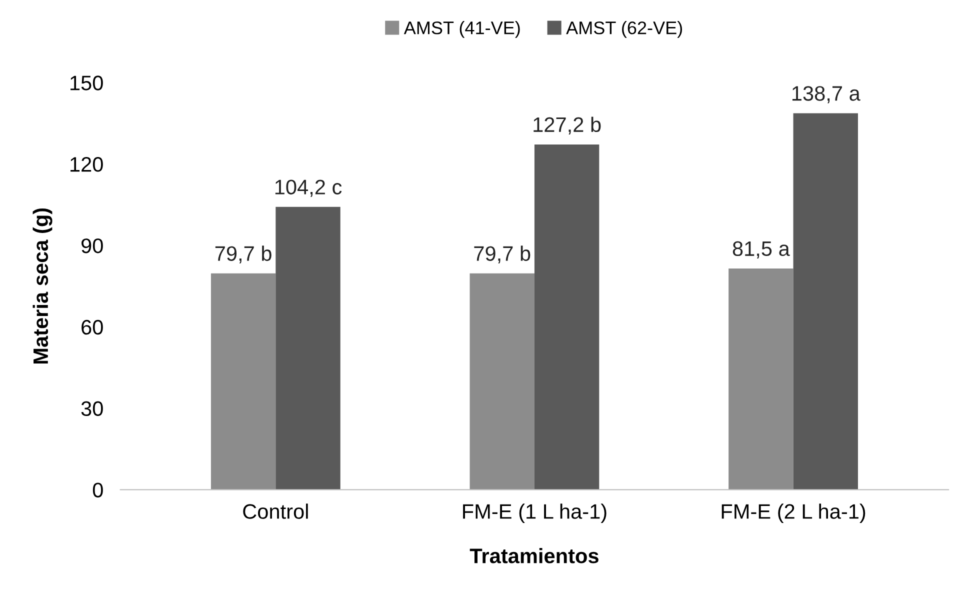 Image resolution: width=963 pixels, height=590 pixels. Describe the element at coordinates (826, 95) in the screenshot. I see `data-label: 138,7 a` at that location.